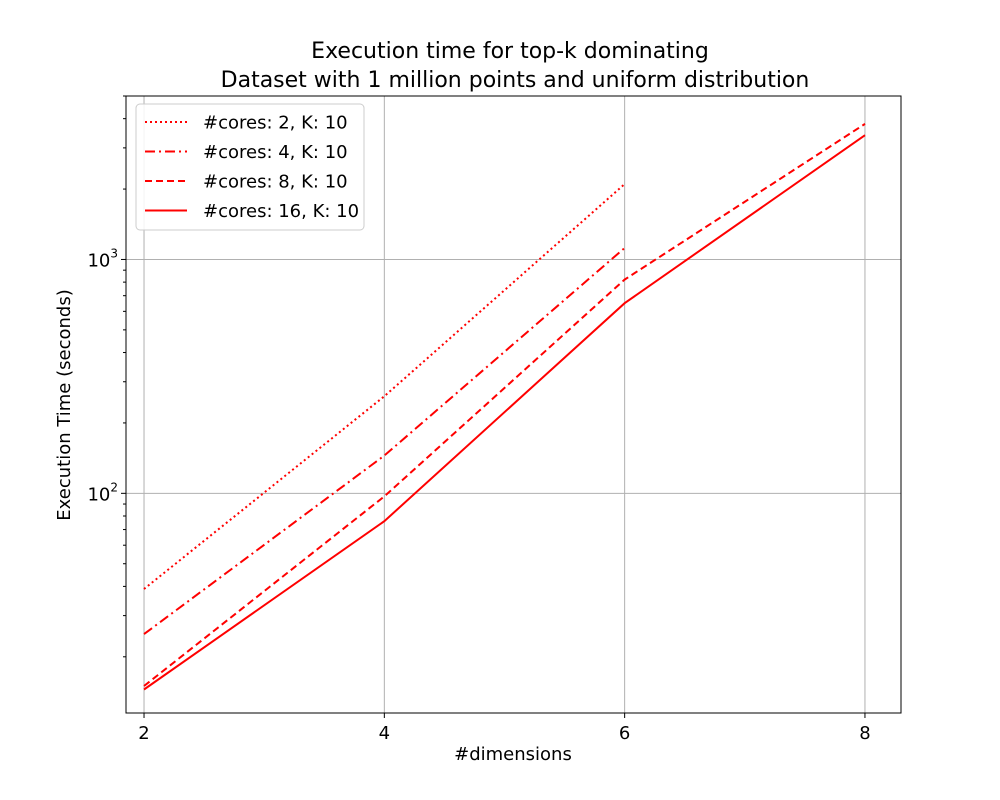 This screenshot has width=1000, height=800. Describe the element at coordinates (102, 258) in the screenshot. I see `y-tick-label: 10³` at that location.